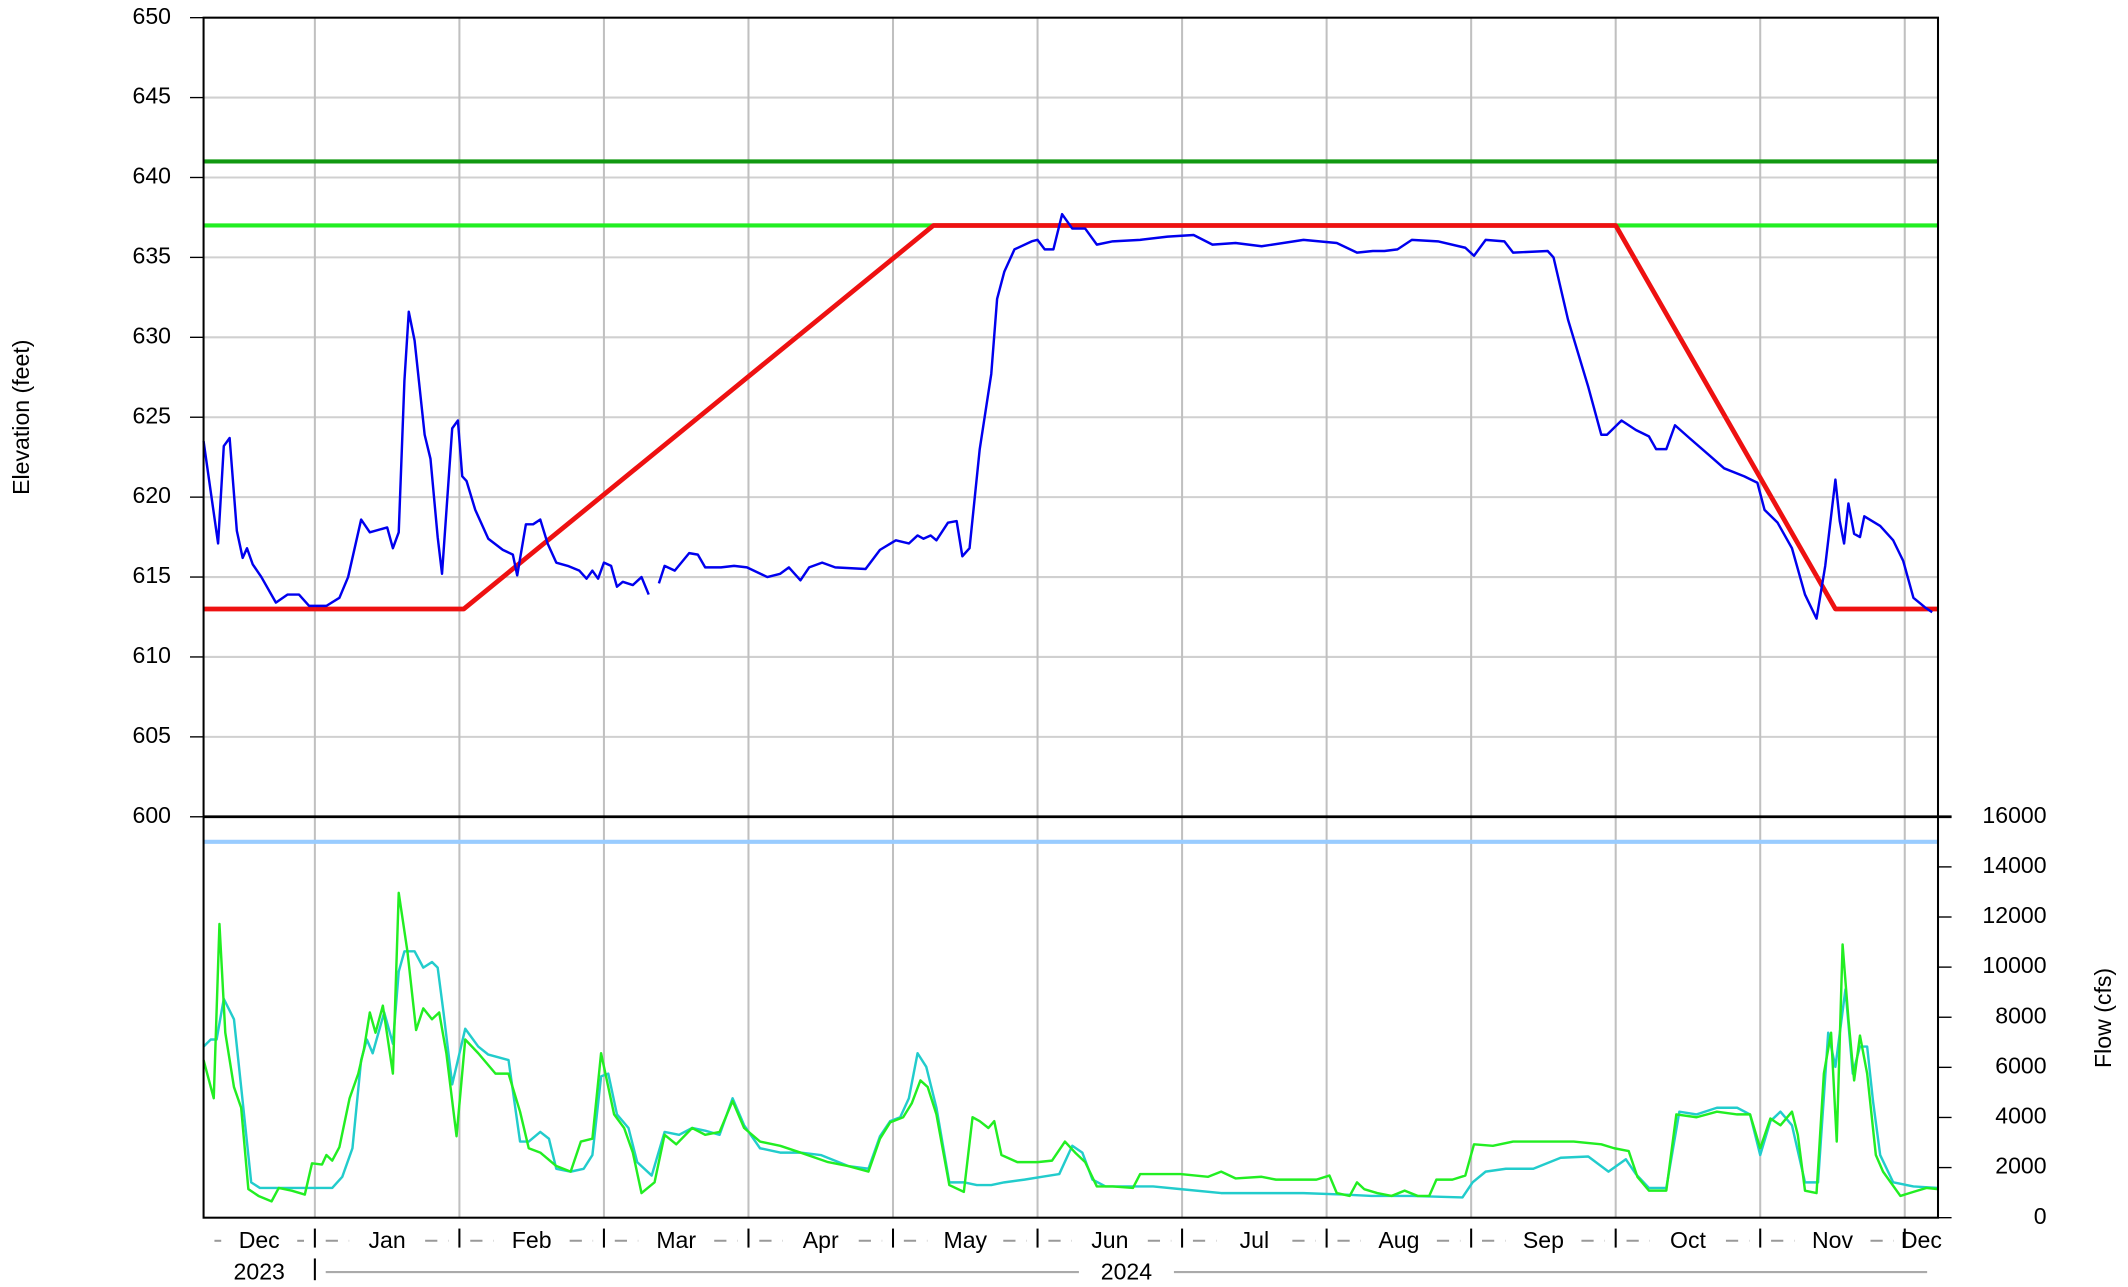 This screenshot has height=1287, width=2128. Describe the element at coordinates (152, 815) in the screenshot. I see `y-tick-label: 600` at that location.